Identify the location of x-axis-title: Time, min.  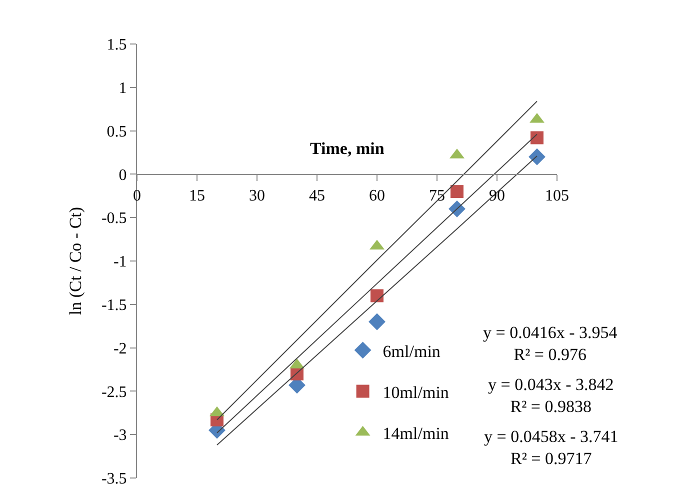
(347, 148).